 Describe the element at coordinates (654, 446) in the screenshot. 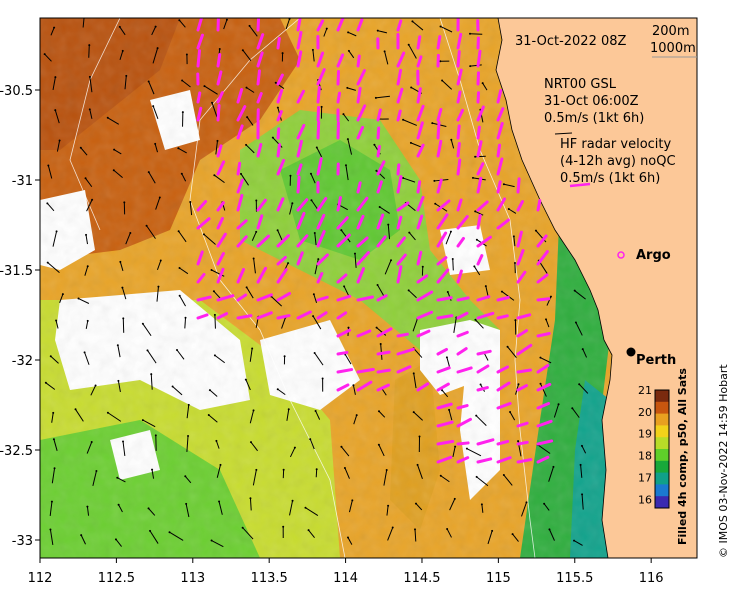

I see `sst-colorbar: 21 20 19 18 17 16` at that location.